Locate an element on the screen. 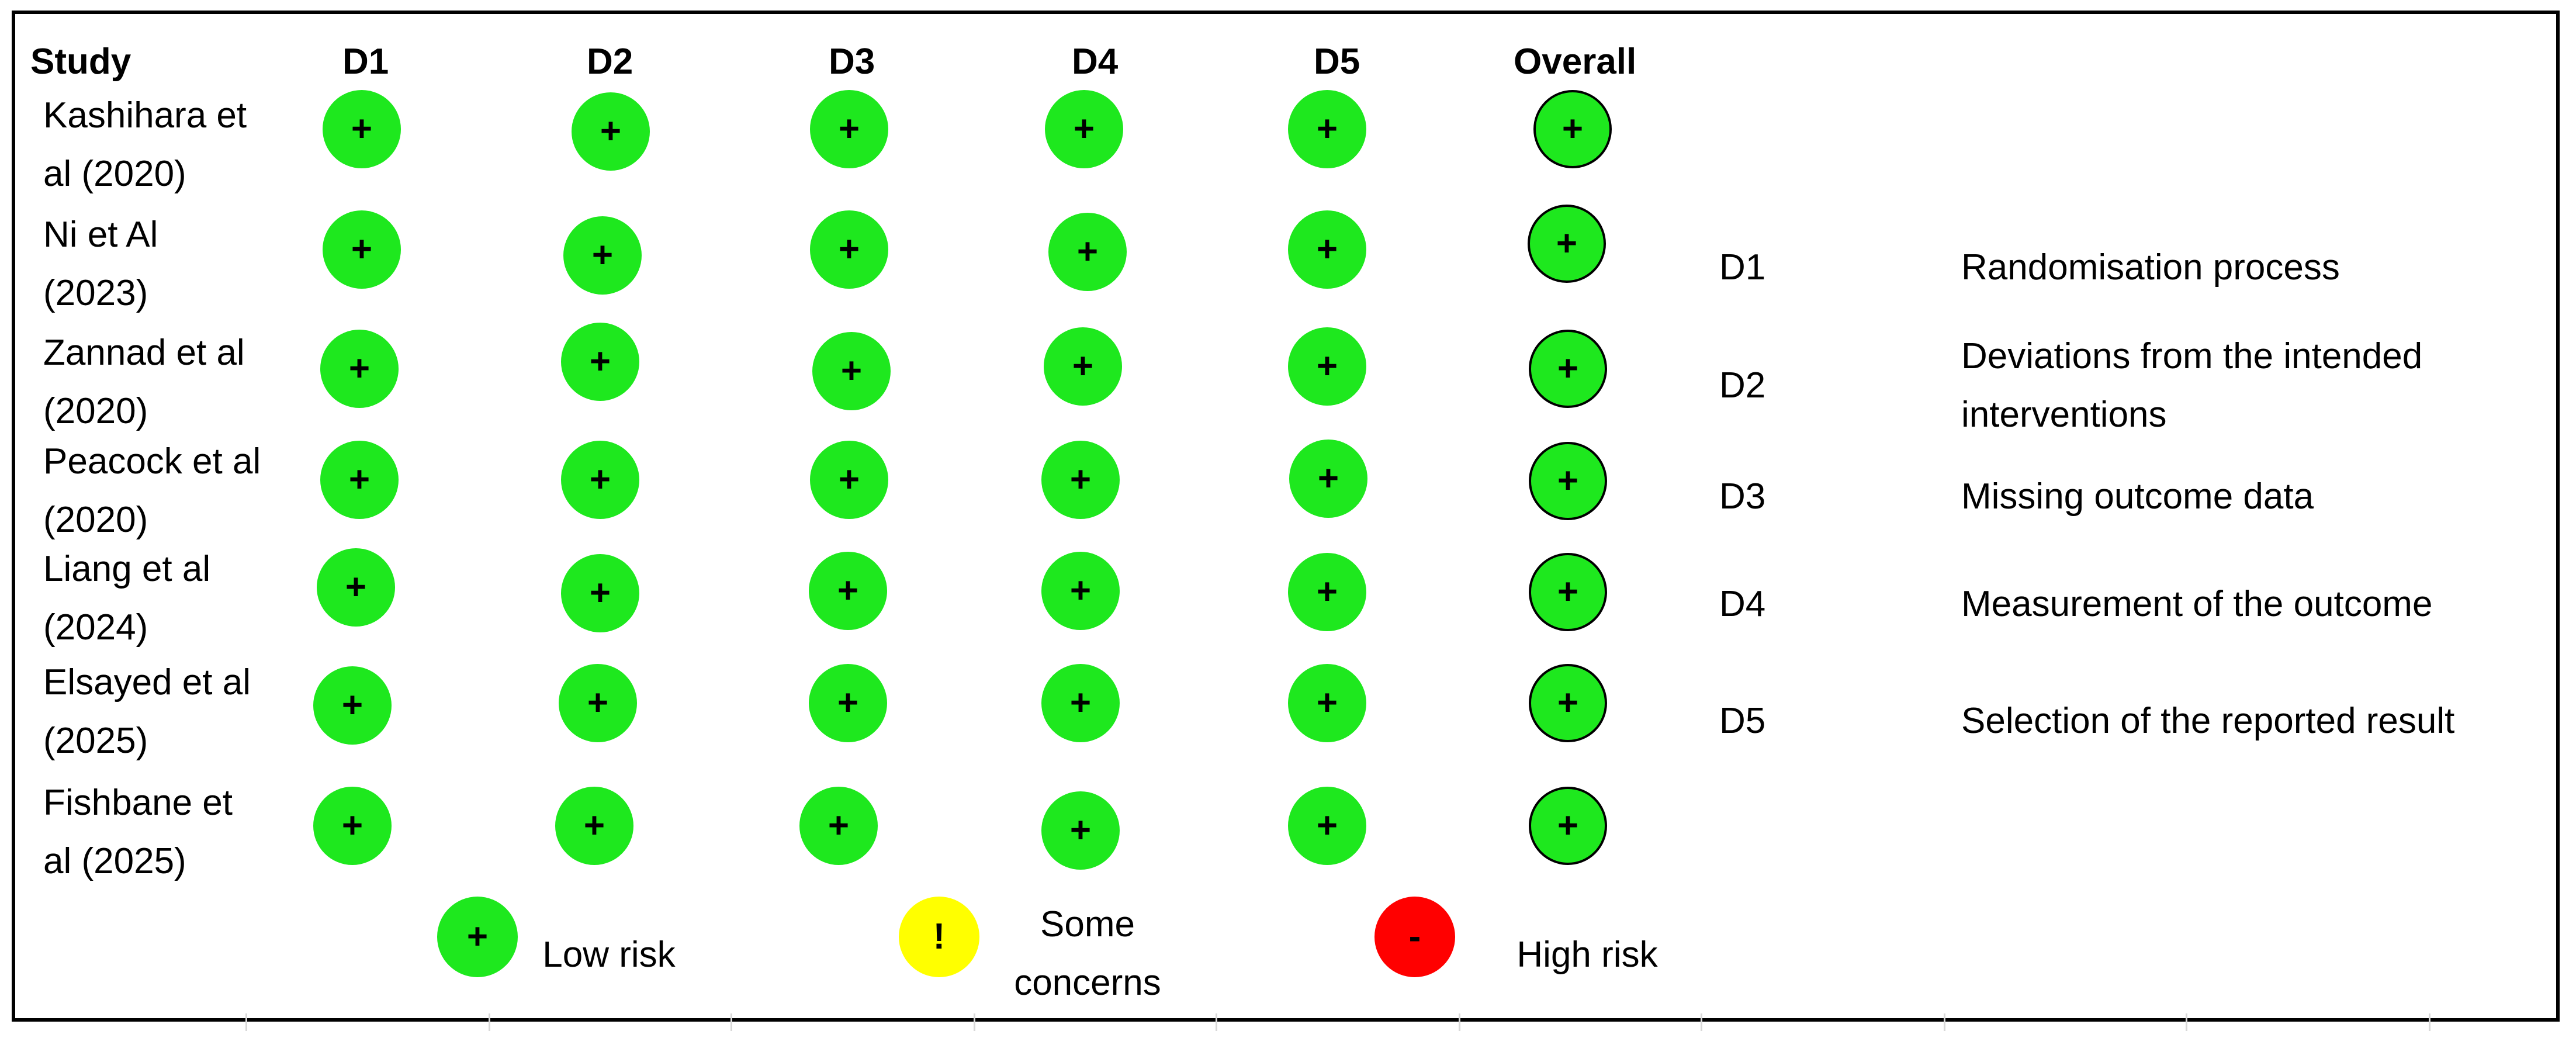 This screenshot has height=1038, width=2576. study-label: Elsayed et al (2025) is located at coordinates (147, 711).